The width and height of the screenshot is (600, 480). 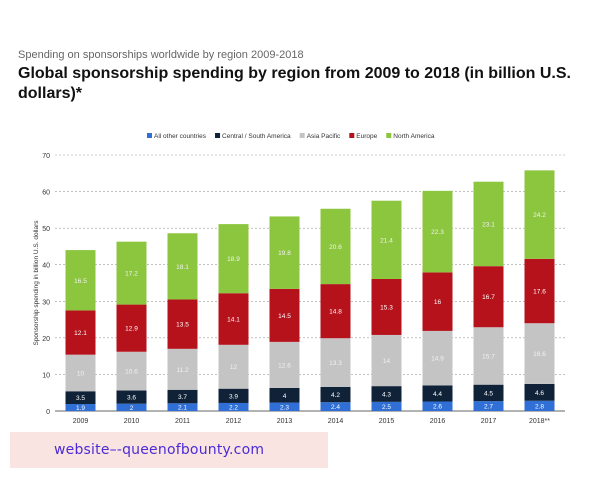 I want to click on x-tick-label: 2016, so click(x=438, y=421).